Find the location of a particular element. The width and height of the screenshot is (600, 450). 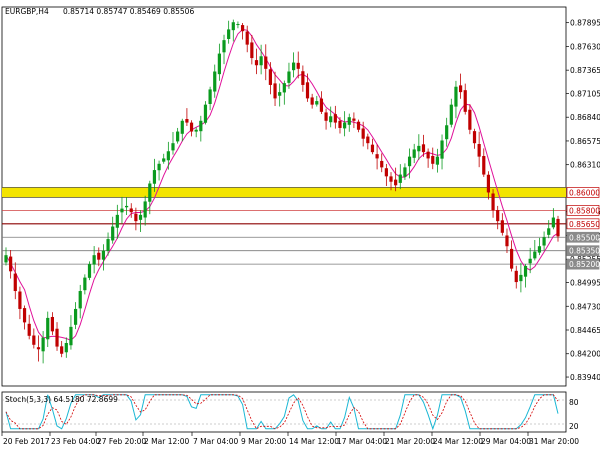

stoch-pane is located at coordinates (284, 412).